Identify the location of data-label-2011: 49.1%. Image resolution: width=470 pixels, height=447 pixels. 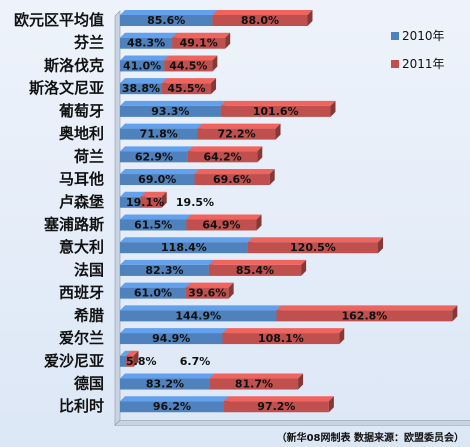
(199, 43).